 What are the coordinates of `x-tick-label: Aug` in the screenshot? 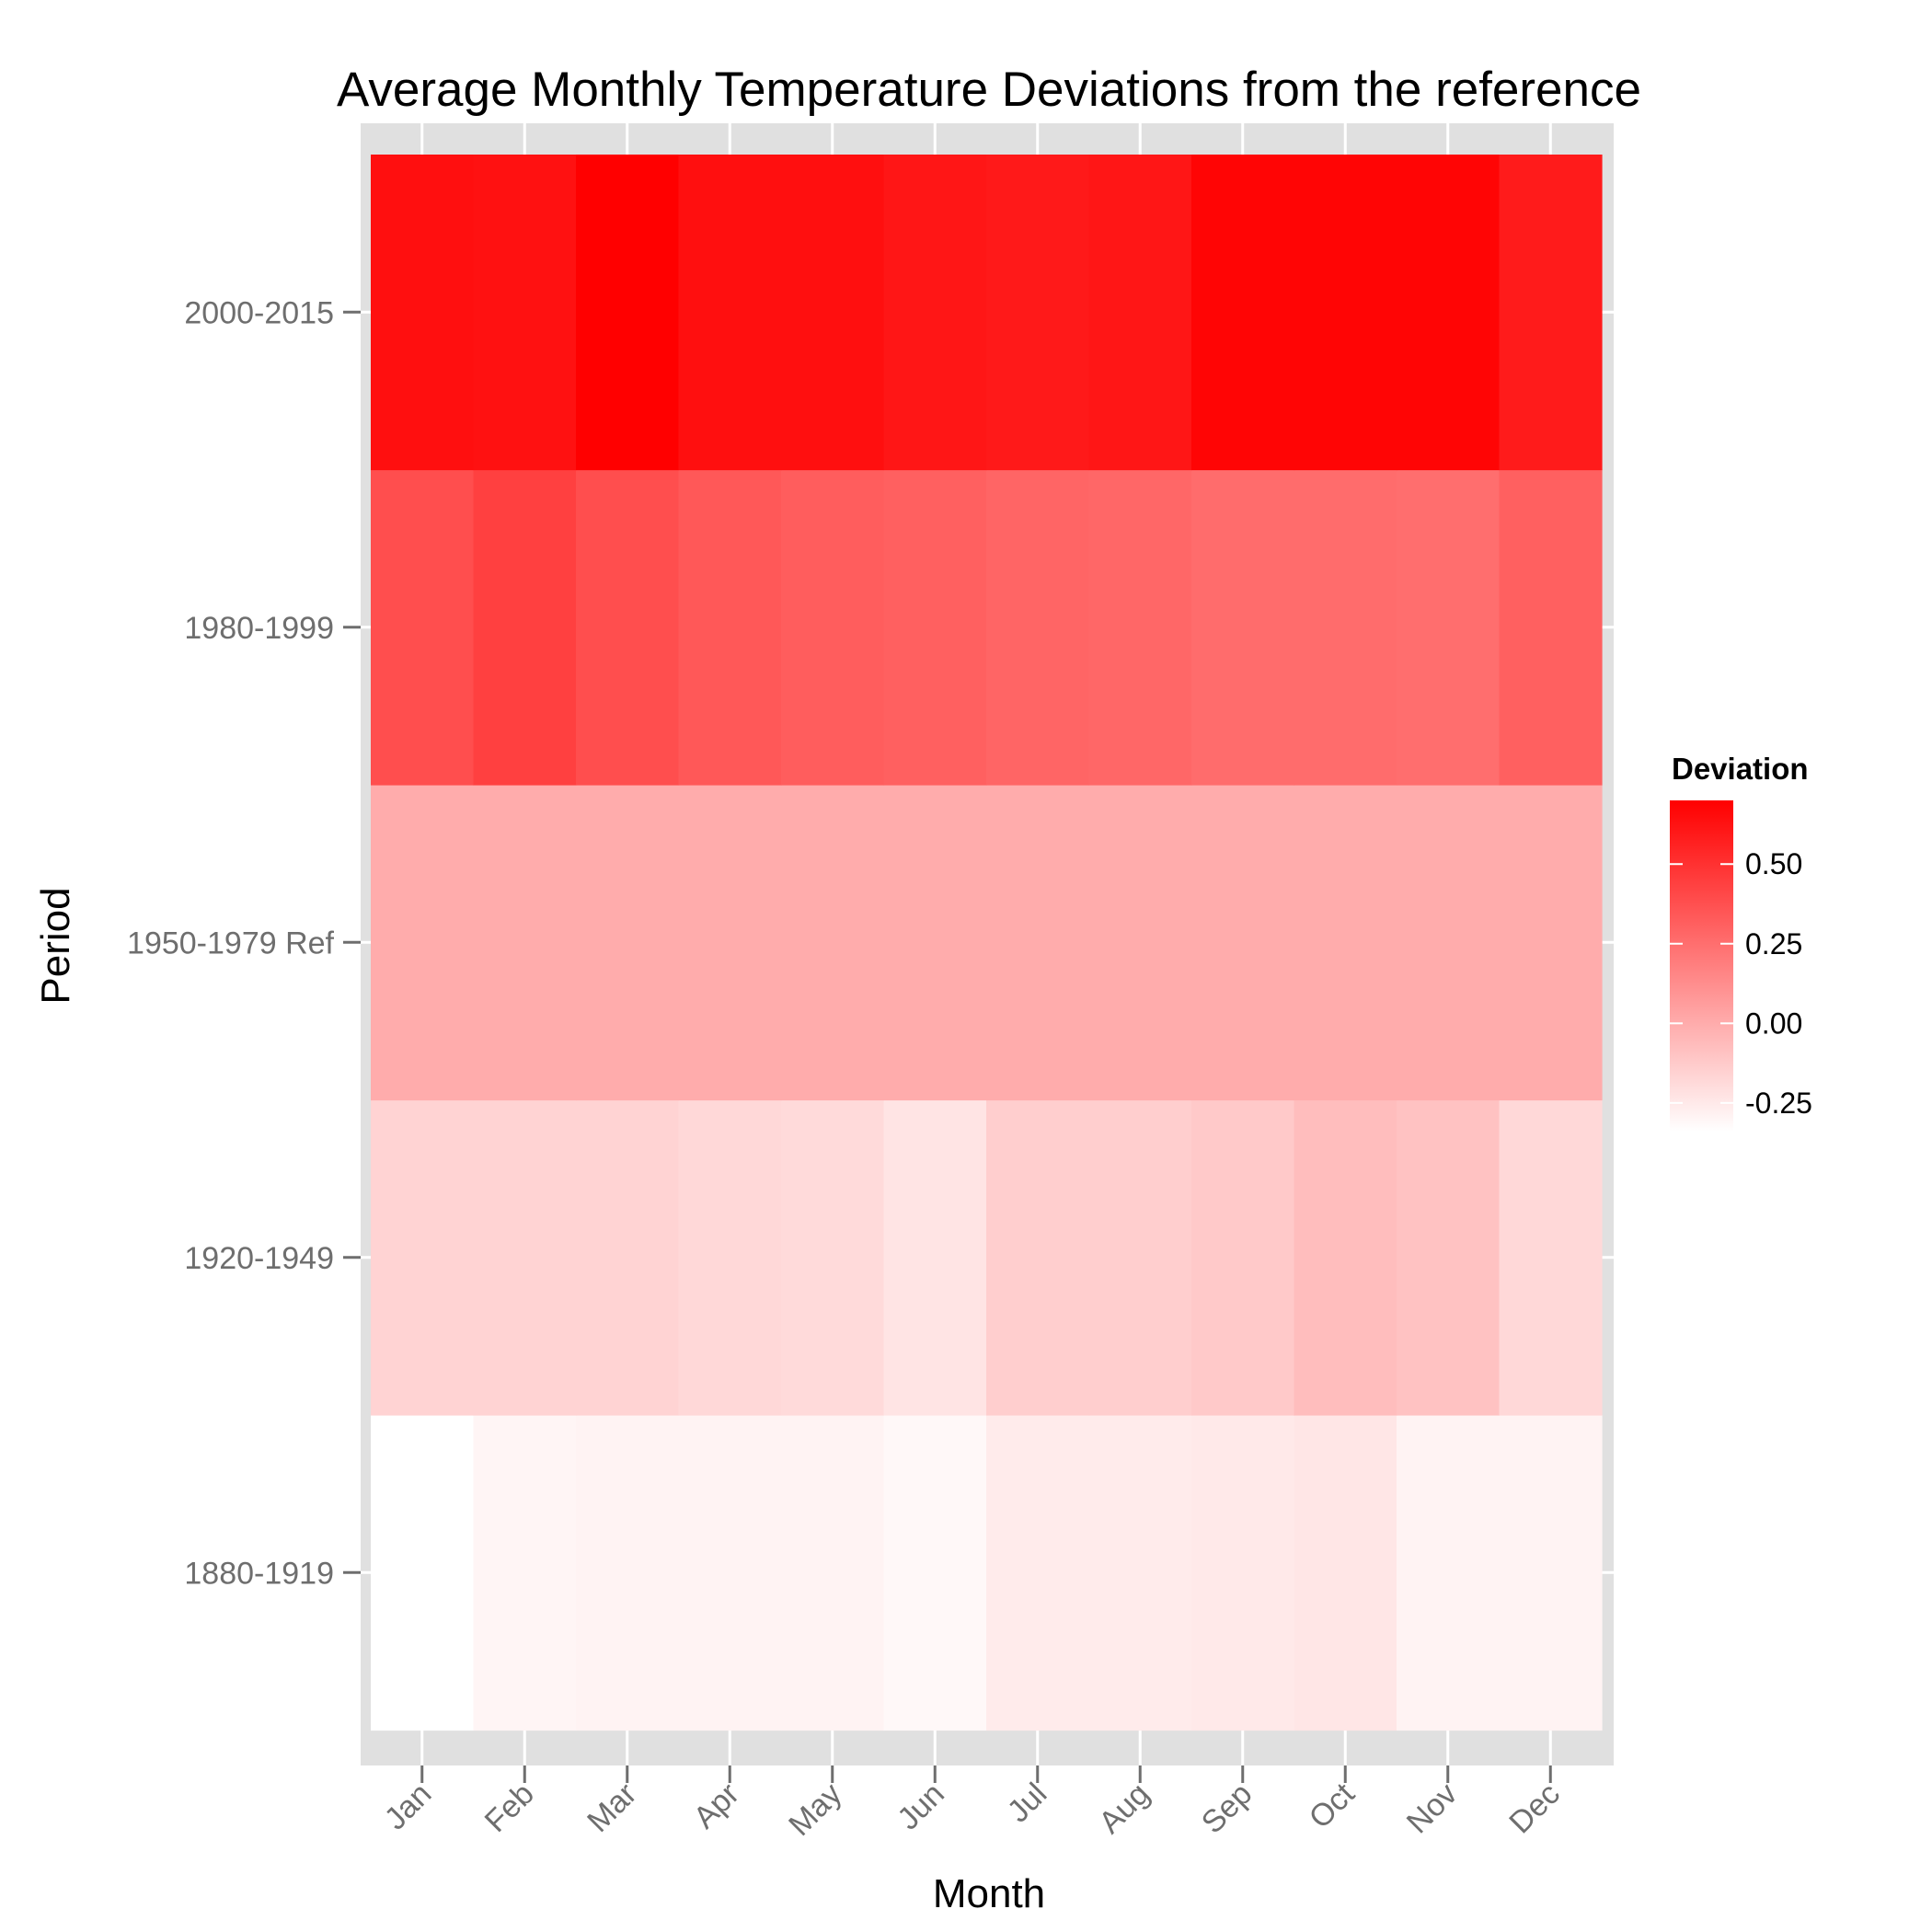 It's located at (1124, 1809).